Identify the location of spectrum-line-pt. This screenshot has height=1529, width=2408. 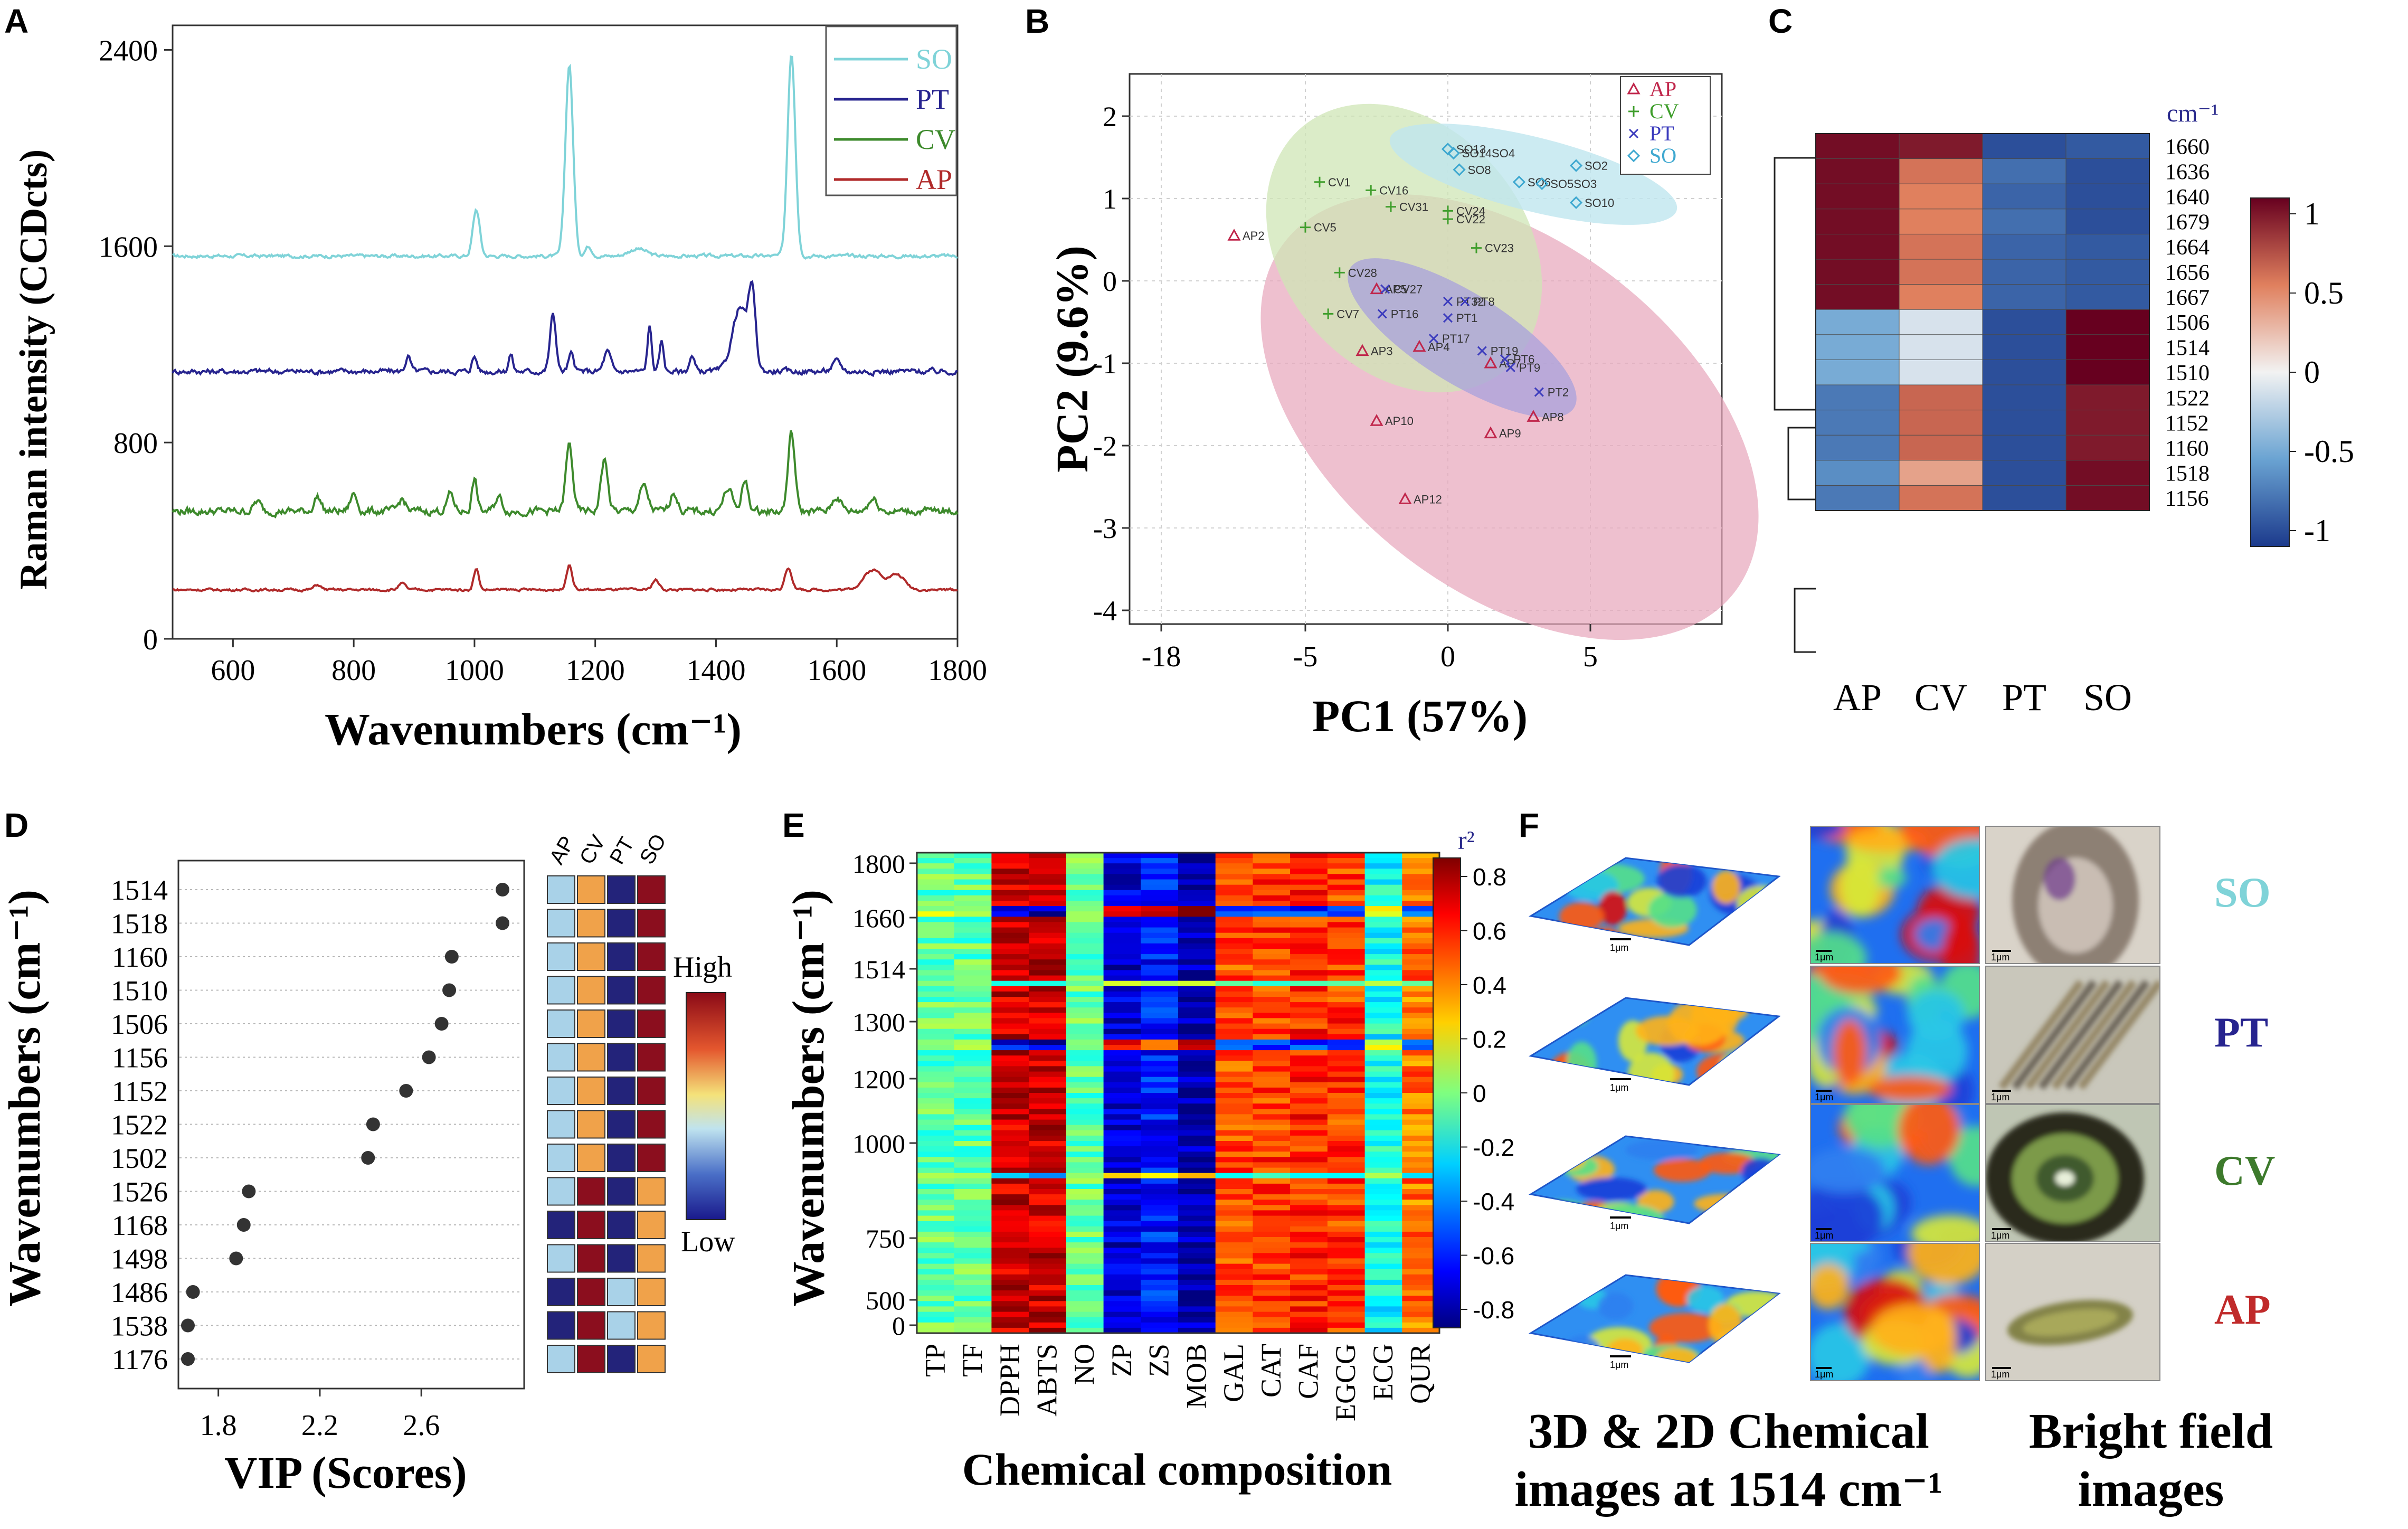
(565, 329).